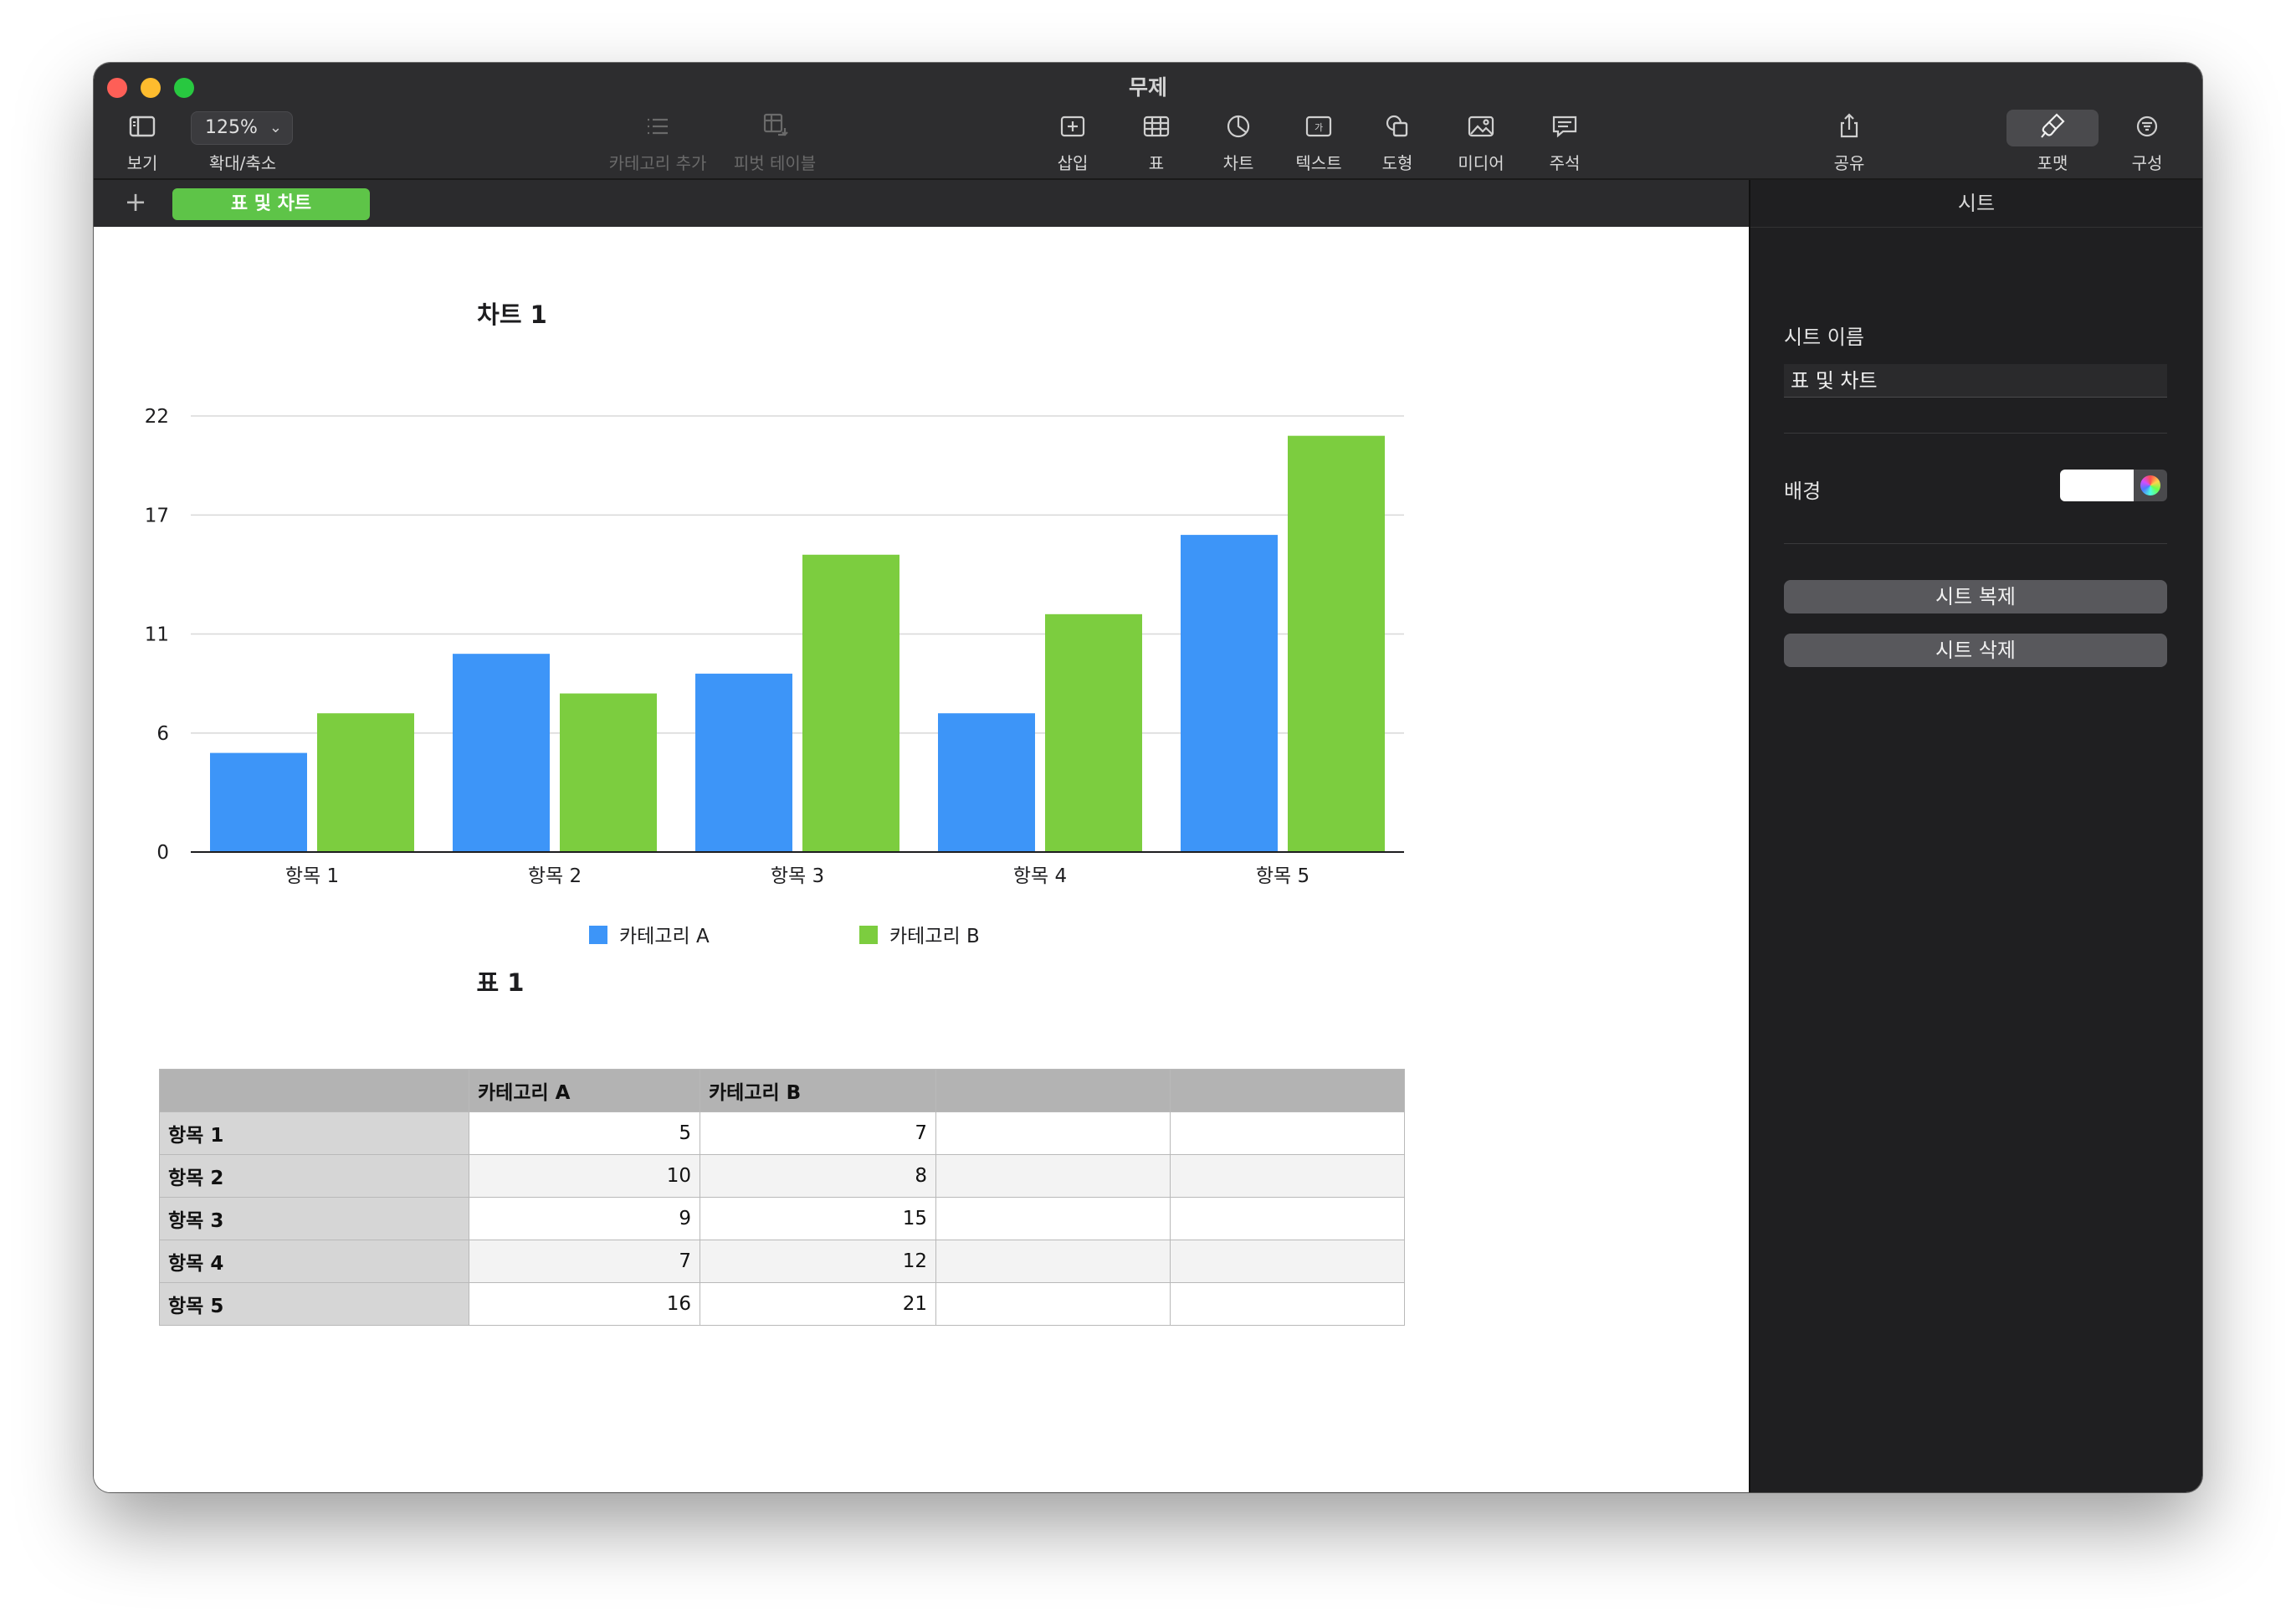 The height and width of the screenshot is (1617, 2296). I want to click on background-color-well, so click(2097, 485).